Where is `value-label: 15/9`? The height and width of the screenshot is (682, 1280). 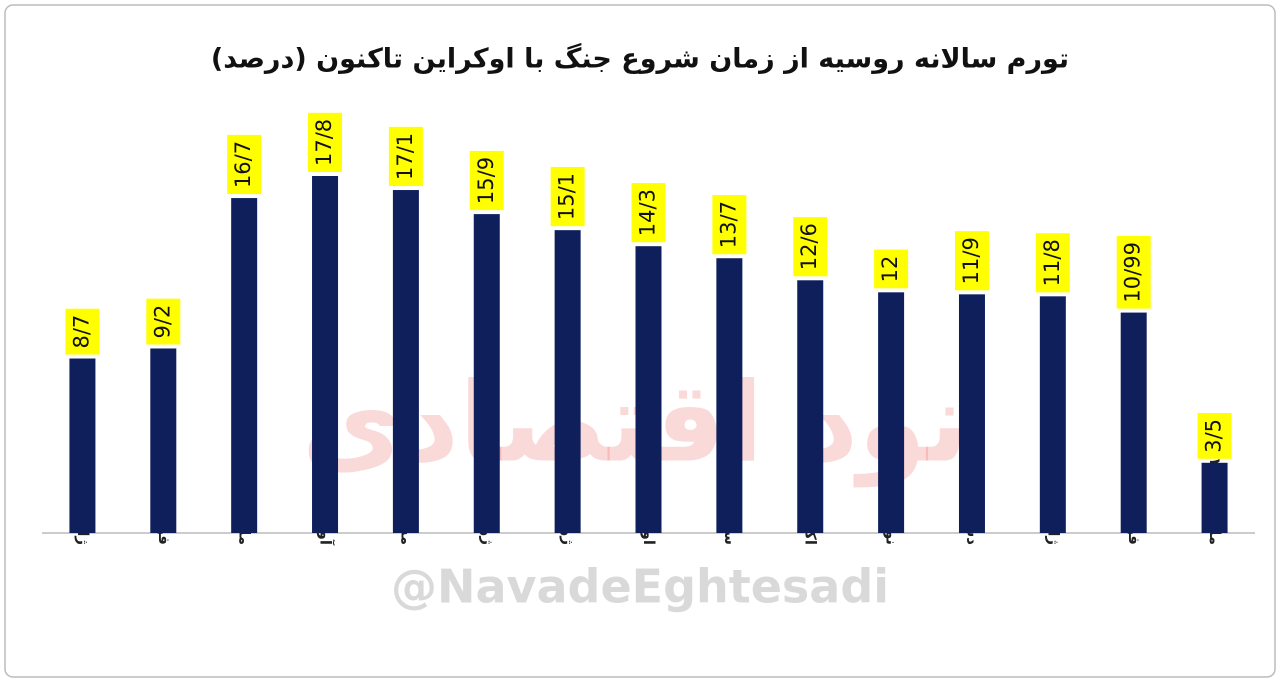
value-label: 15/9 is located at coordinates (486, 180).